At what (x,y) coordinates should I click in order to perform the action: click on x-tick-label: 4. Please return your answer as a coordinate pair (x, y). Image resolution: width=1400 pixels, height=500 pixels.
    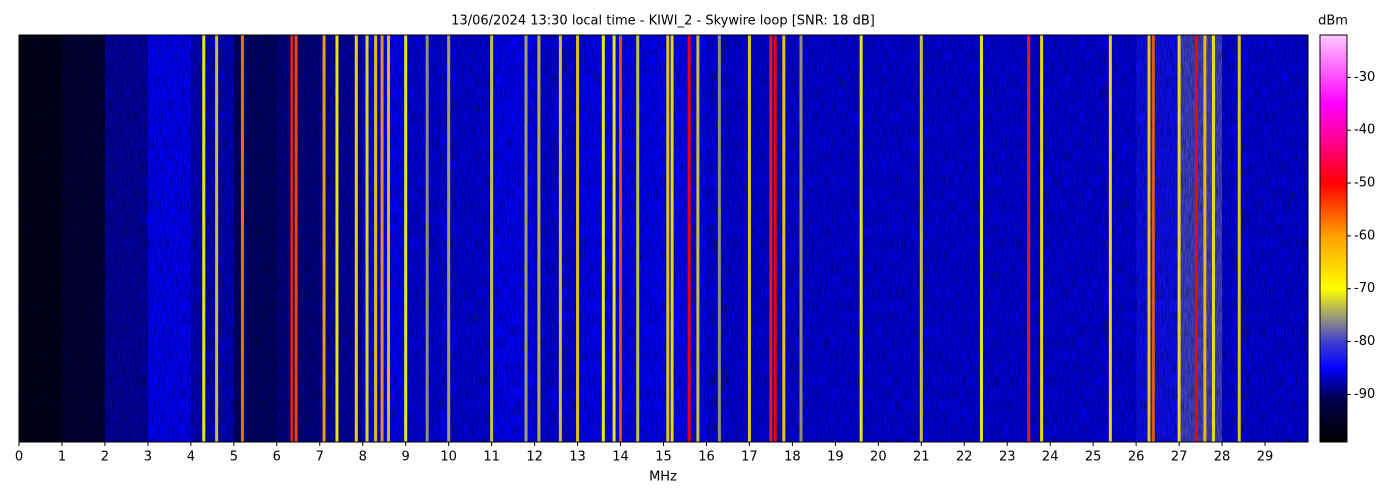
    Looking at the image, I should click on (191, 457).